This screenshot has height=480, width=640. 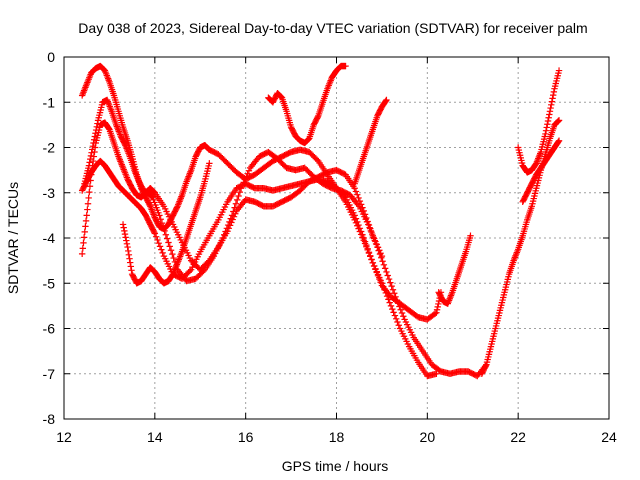 What do you see at coordinates (49, 329) in the screenshot?
I see `y-tick-label: -6` at bounding box center [49, 329].